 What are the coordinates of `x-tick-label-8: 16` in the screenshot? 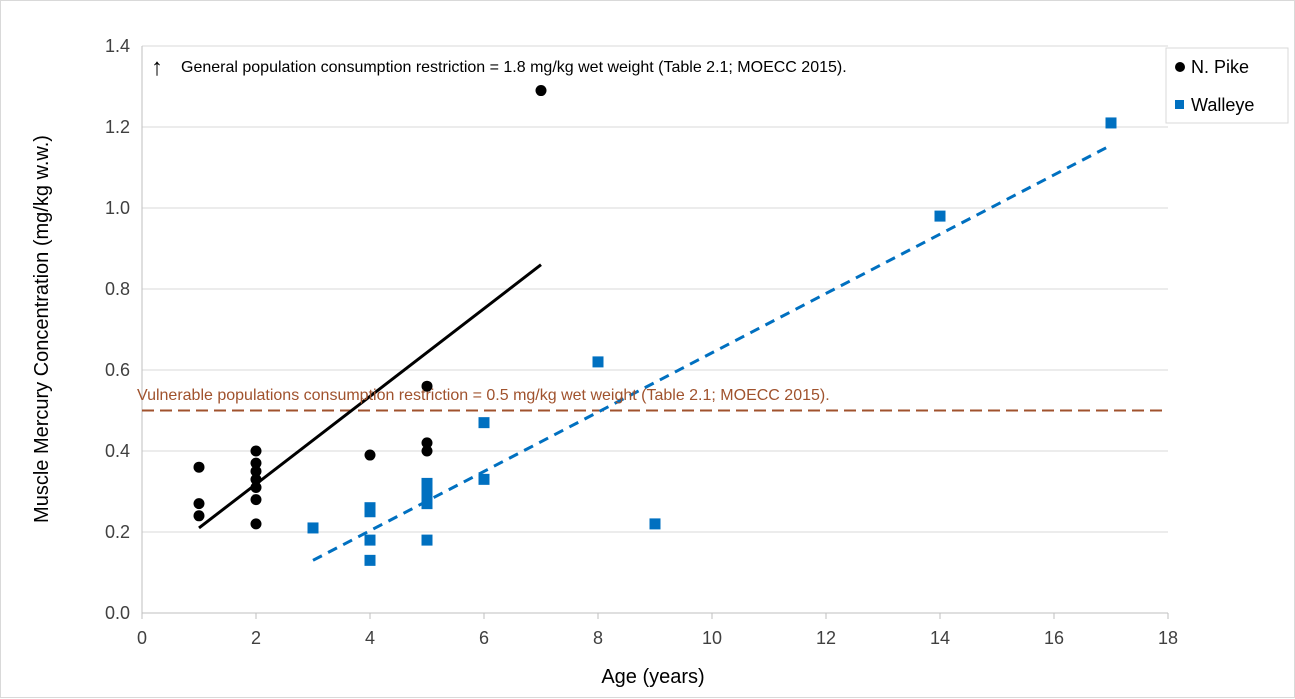 It's located at (1054, 638).